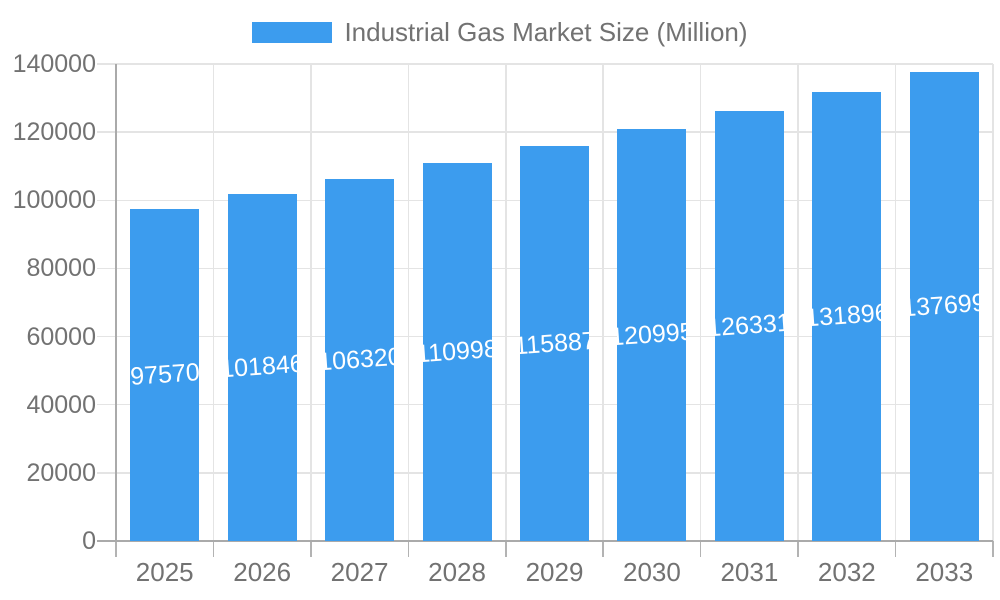 Image resolution: width=1000 pixels, height=600 pixels. What do you see at coordinates (652, 572) in the screenshot?
I see `x-axis-category-label: 2030` at bounding box center [652, 572].